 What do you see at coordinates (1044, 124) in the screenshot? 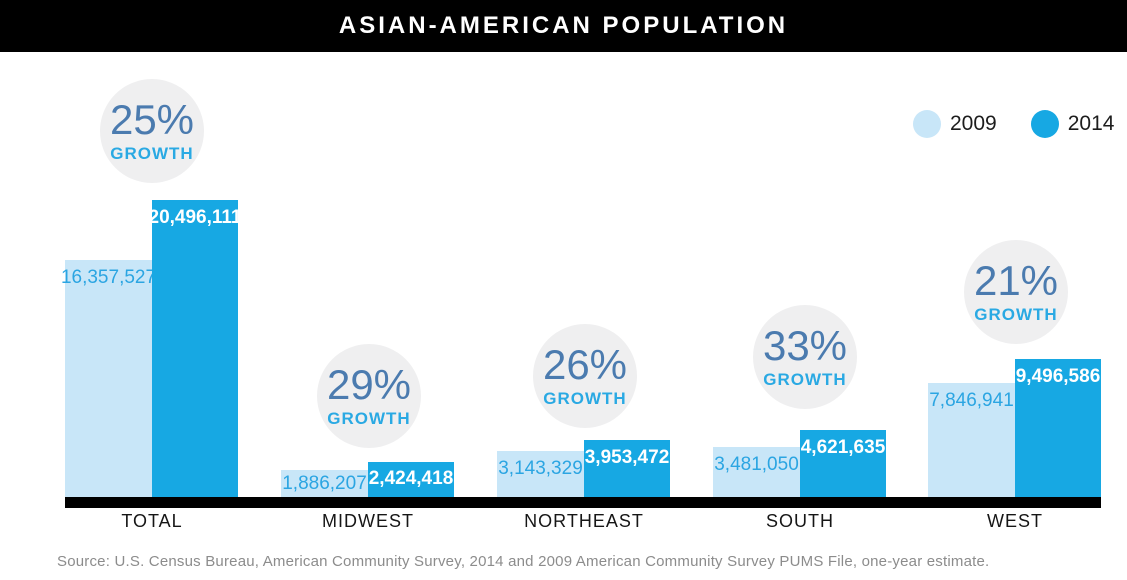
I see `legend-dot-2014-icon` at bounding box center [1044, 124].